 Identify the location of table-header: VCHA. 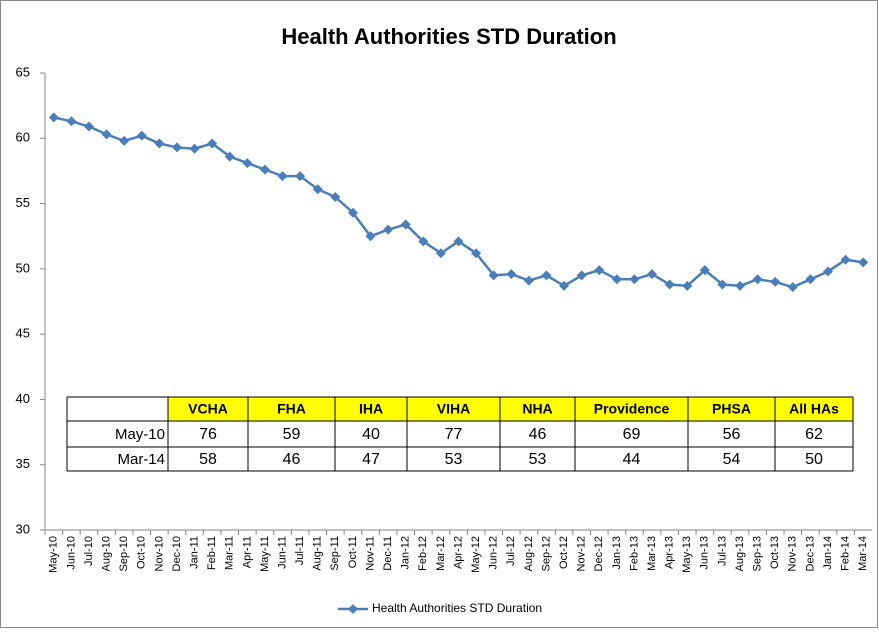
(208, 409).